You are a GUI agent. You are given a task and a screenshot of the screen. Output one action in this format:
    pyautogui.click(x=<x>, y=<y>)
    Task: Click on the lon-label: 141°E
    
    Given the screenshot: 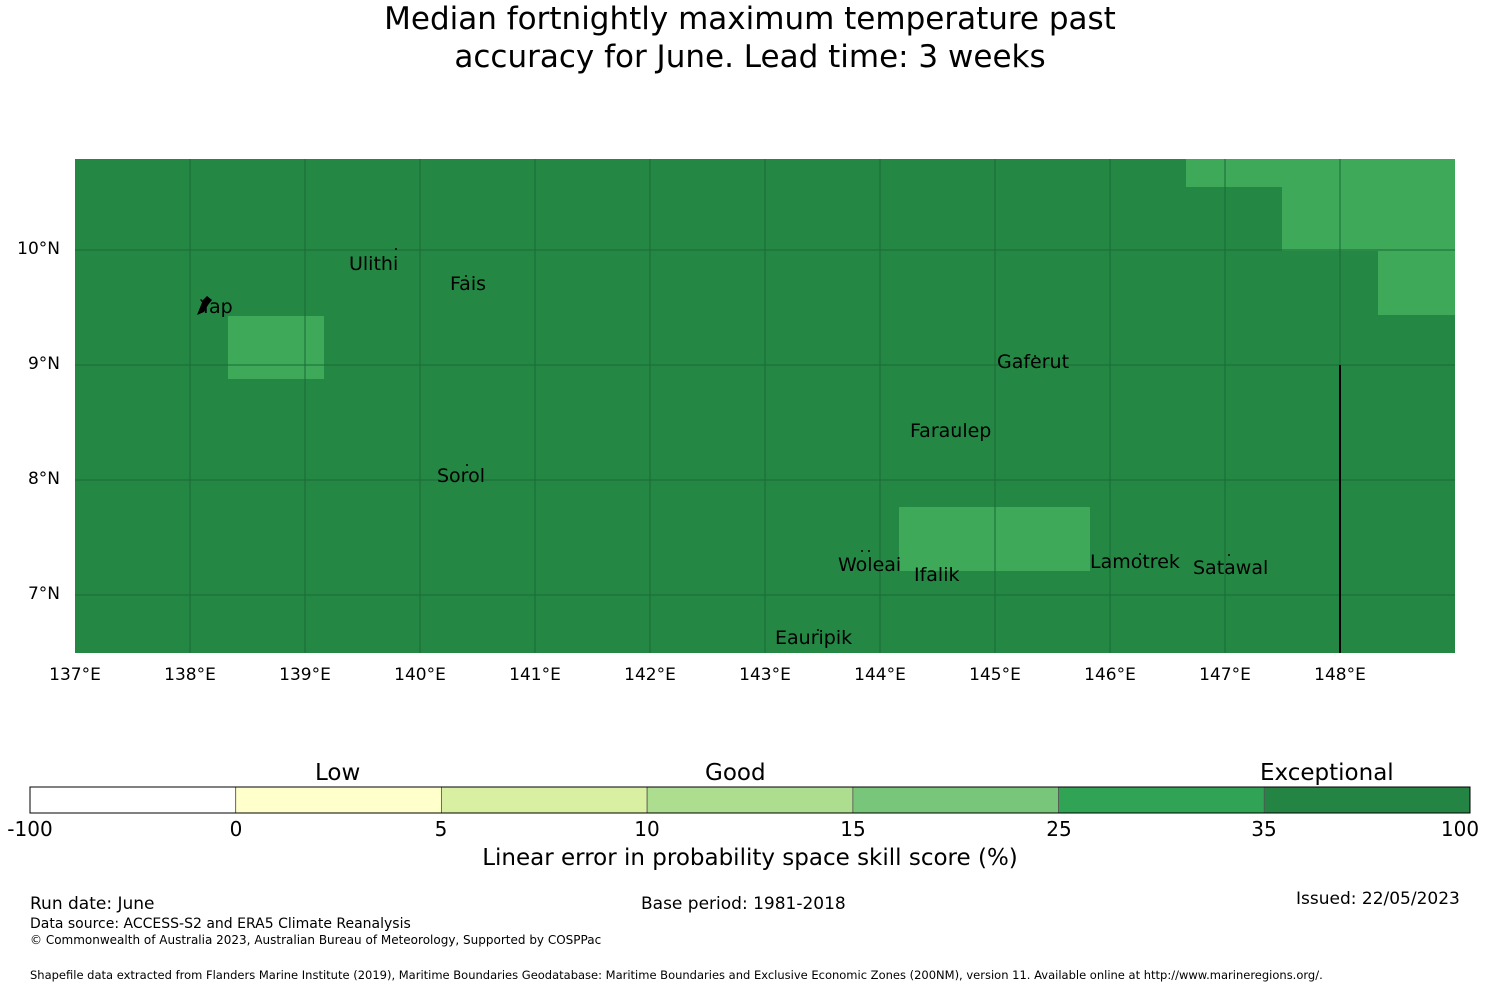 What is the action you would take?
    pyautogui.click(x=535, y=675)
    